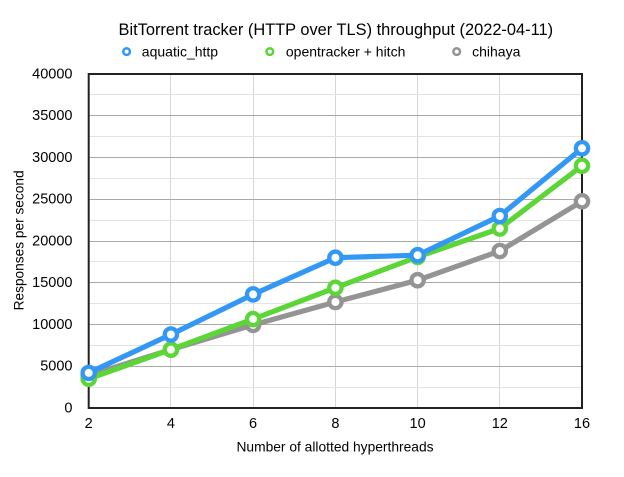  Describe the element at coordinates (582, 424) in the screenshot. I see `svg-text: 16` at that location.